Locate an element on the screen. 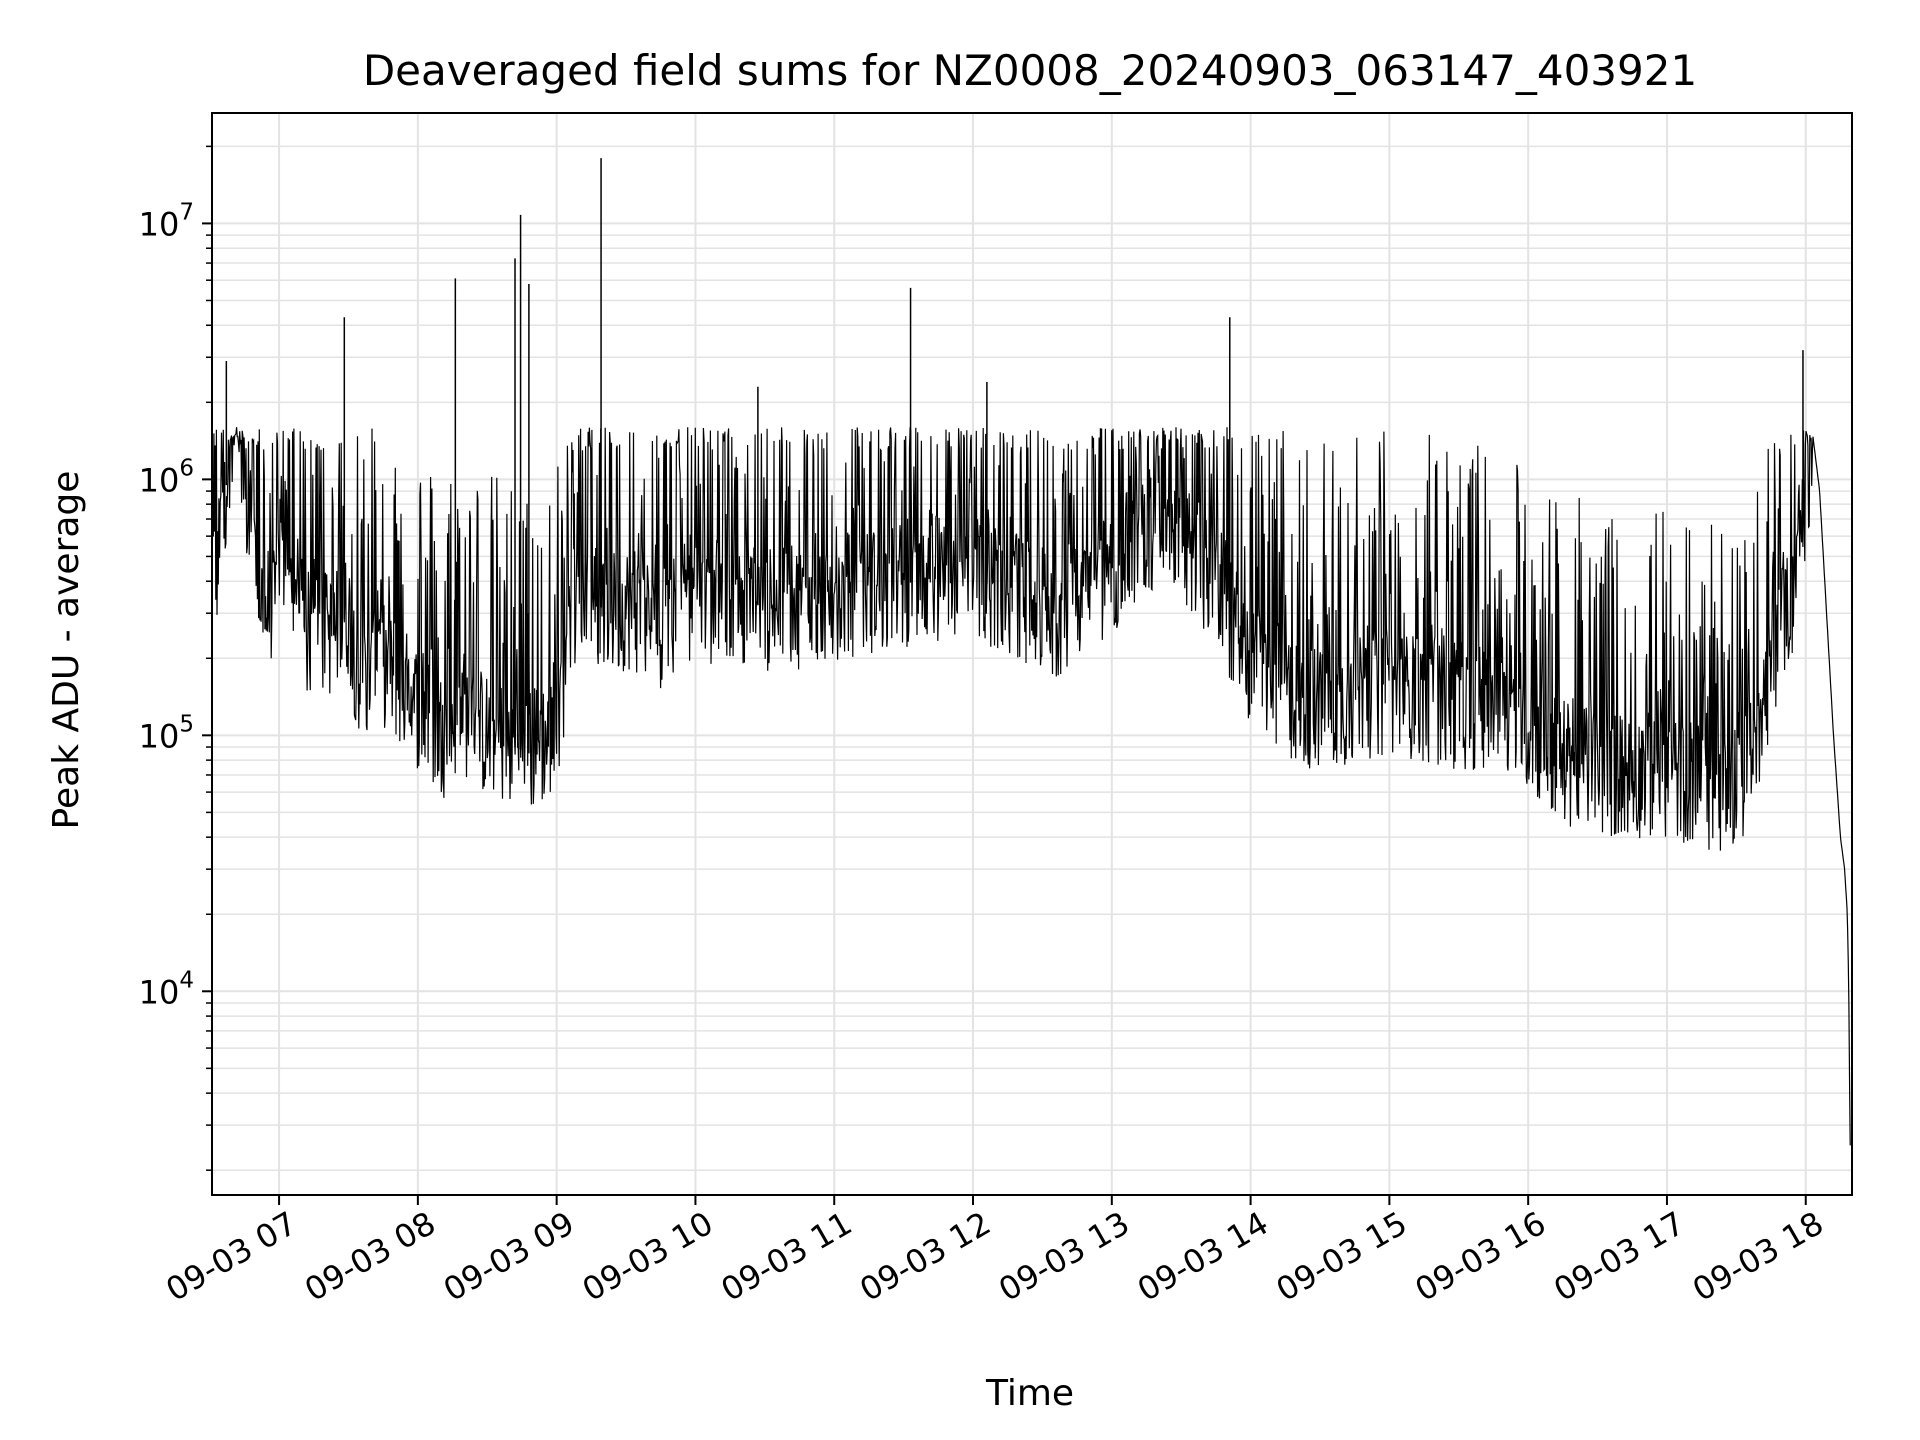 This screenshot has height=1440, width=1920. x-tick-label: 09-03 10 is located at coordinates (648, 1256).